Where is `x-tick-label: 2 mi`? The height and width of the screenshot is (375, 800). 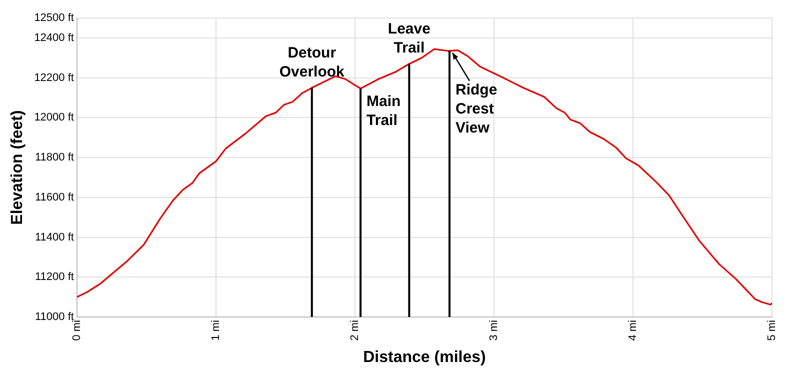
x-tick-label: 2 mi is located at coordinates (355, 330).